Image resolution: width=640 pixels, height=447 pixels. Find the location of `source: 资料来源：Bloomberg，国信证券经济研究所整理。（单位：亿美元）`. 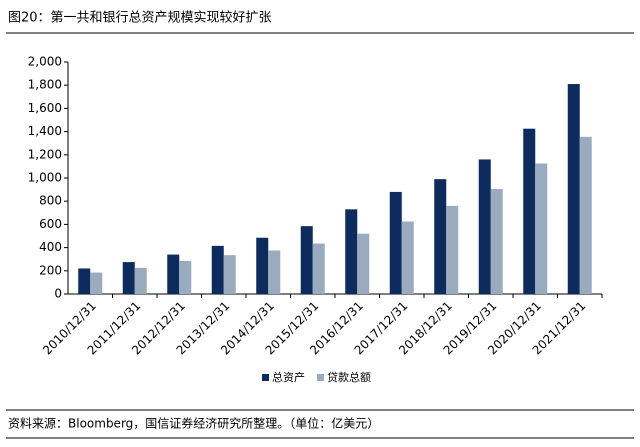

source: 资料来源：Bloomberg，国信证券经济研究所整理。（单位：亿美元） is located at coordinates (193, 423).